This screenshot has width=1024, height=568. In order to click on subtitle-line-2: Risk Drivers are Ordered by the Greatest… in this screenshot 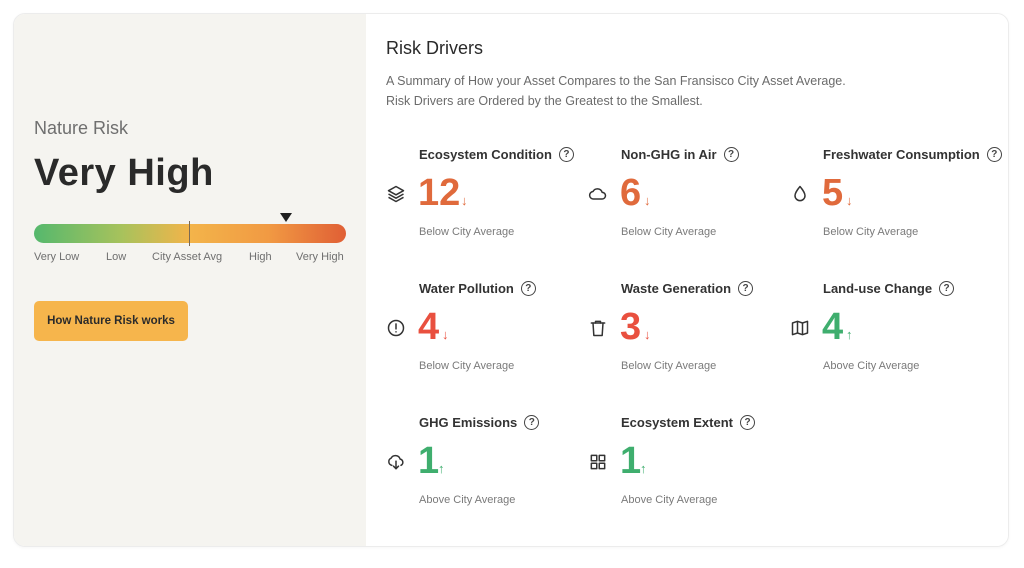, I will do `click(544, 101)`.